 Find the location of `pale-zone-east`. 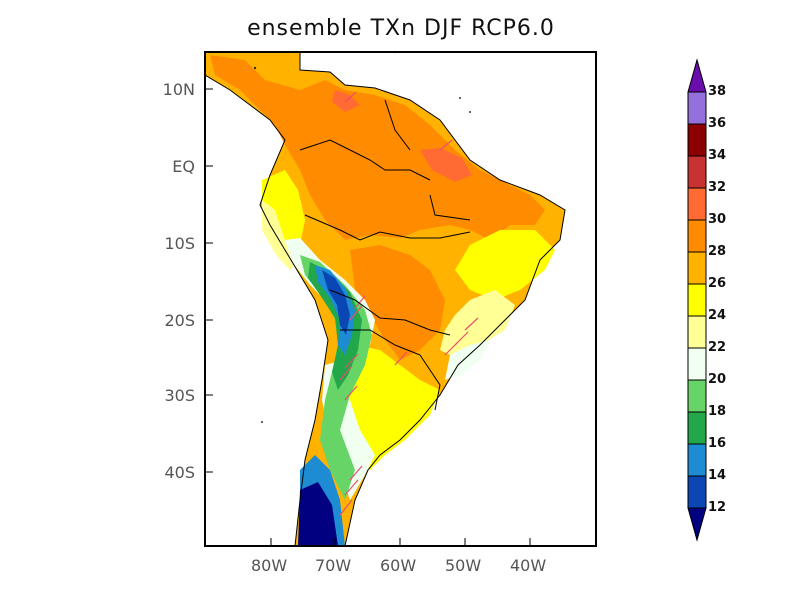

pale-zone-east is located at coordinates (467, 360).